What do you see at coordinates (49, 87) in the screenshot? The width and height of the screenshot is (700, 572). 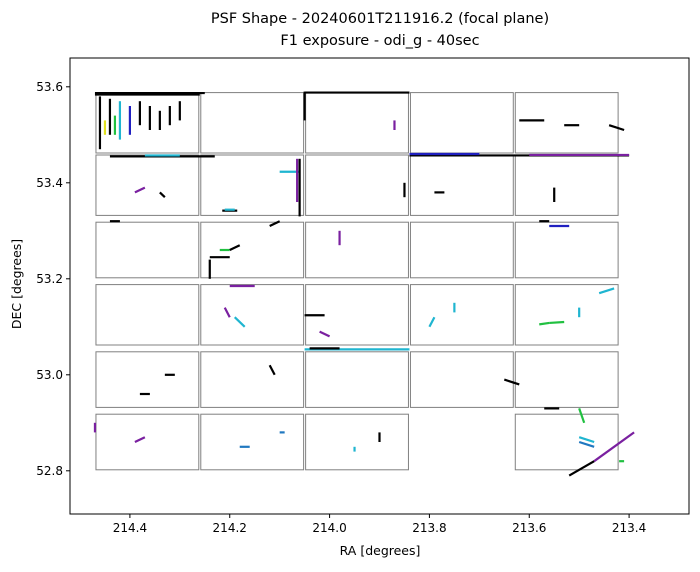 I see `y-tick-label: 53.6` at bounding box center [49, 87].